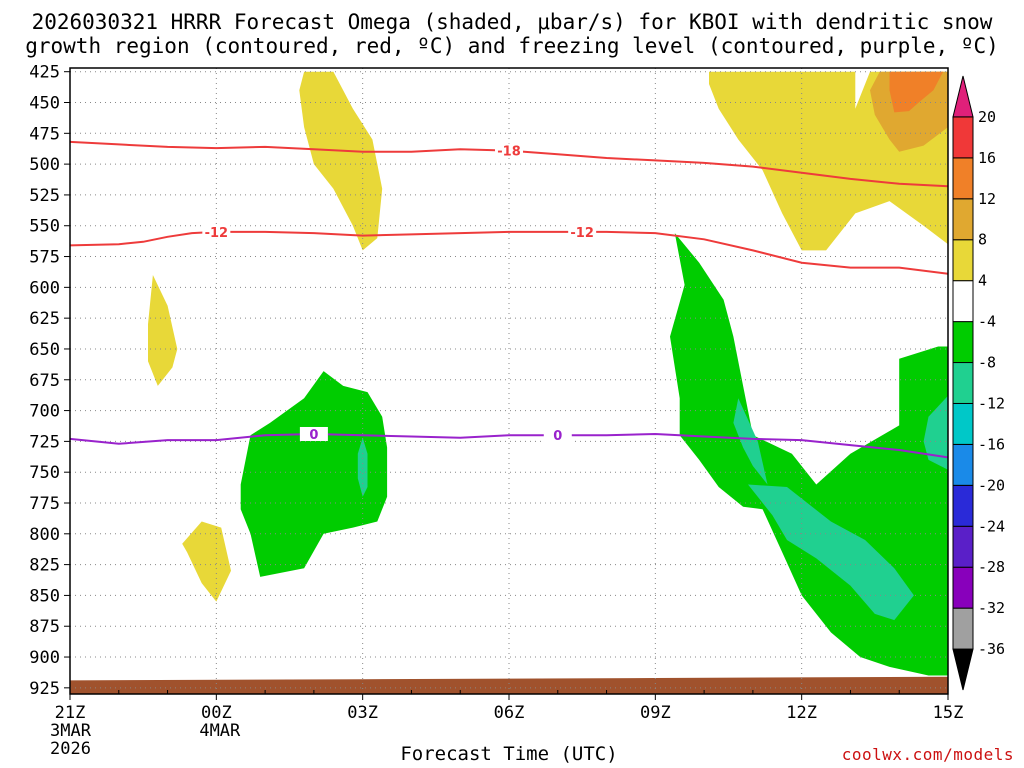 This screenshot has height=768, width=1024. Describe the element at coordinates (44, 134) in the screenshot. I see `y-tick-label-475: 475` at that location.